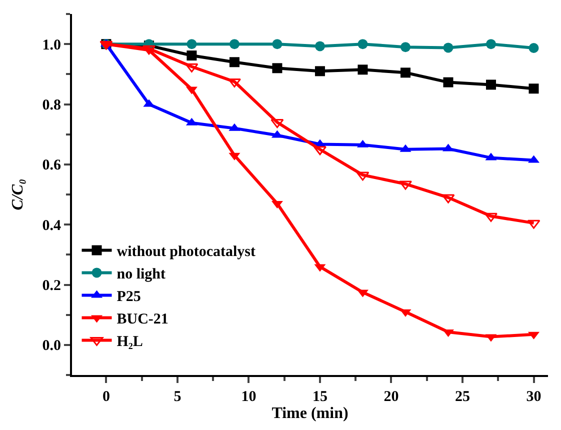 Image resolution: width=561 pixels, height=430 pixels. What do you see at coordinates (51, 346) in the screenshot?
I see `y-tick-label: 0.0` at bounding box center [51, 346].